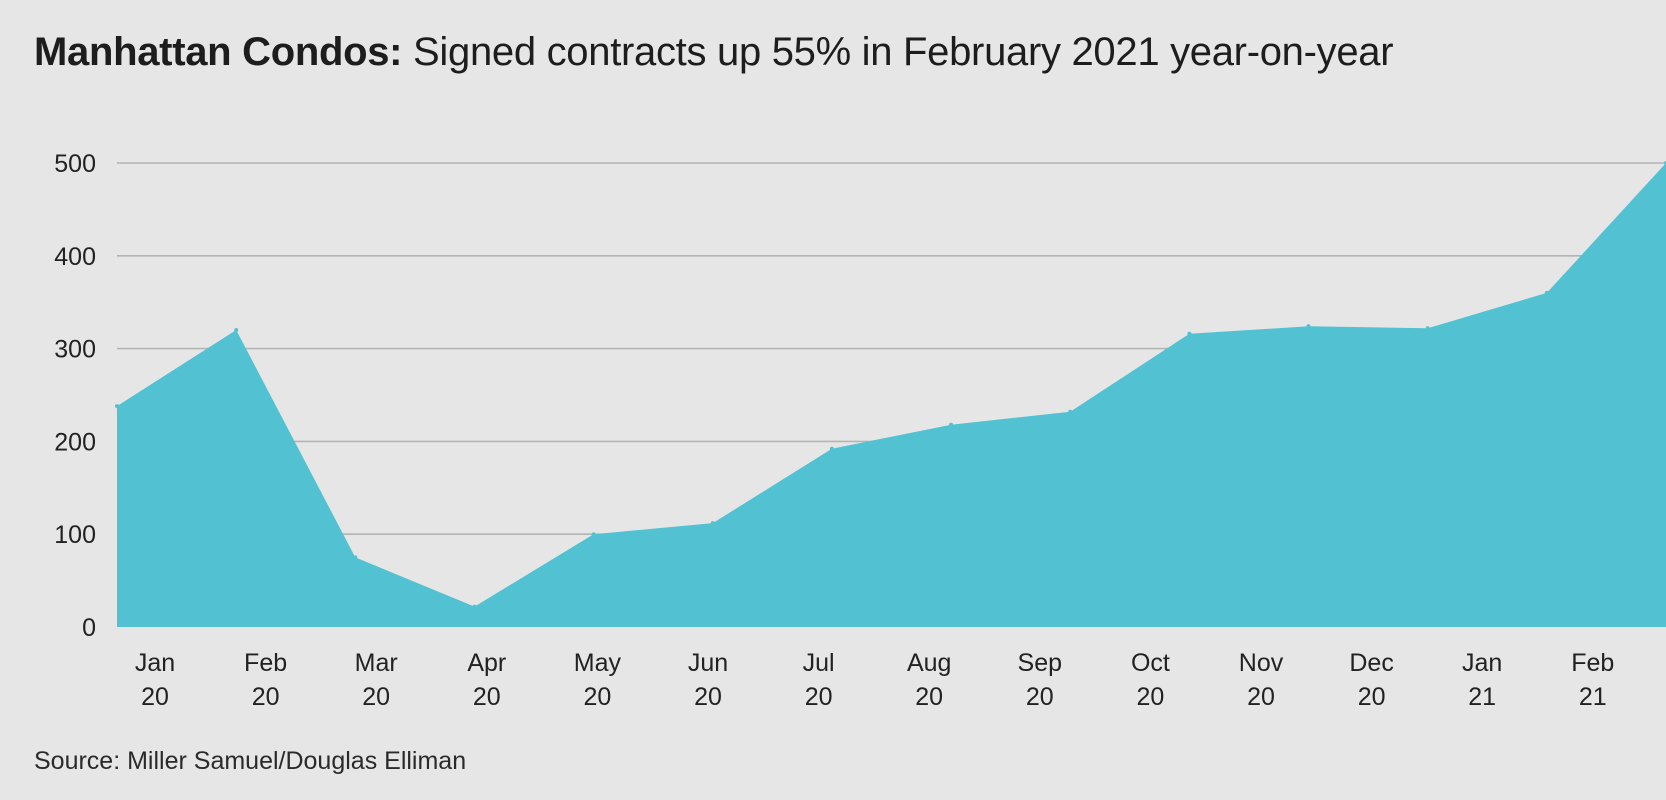 Image resolution: width=1666 pixels, height=800 pixels. I want to click on chart-title-bold: Manhattan Condos:, so click(218, 52).